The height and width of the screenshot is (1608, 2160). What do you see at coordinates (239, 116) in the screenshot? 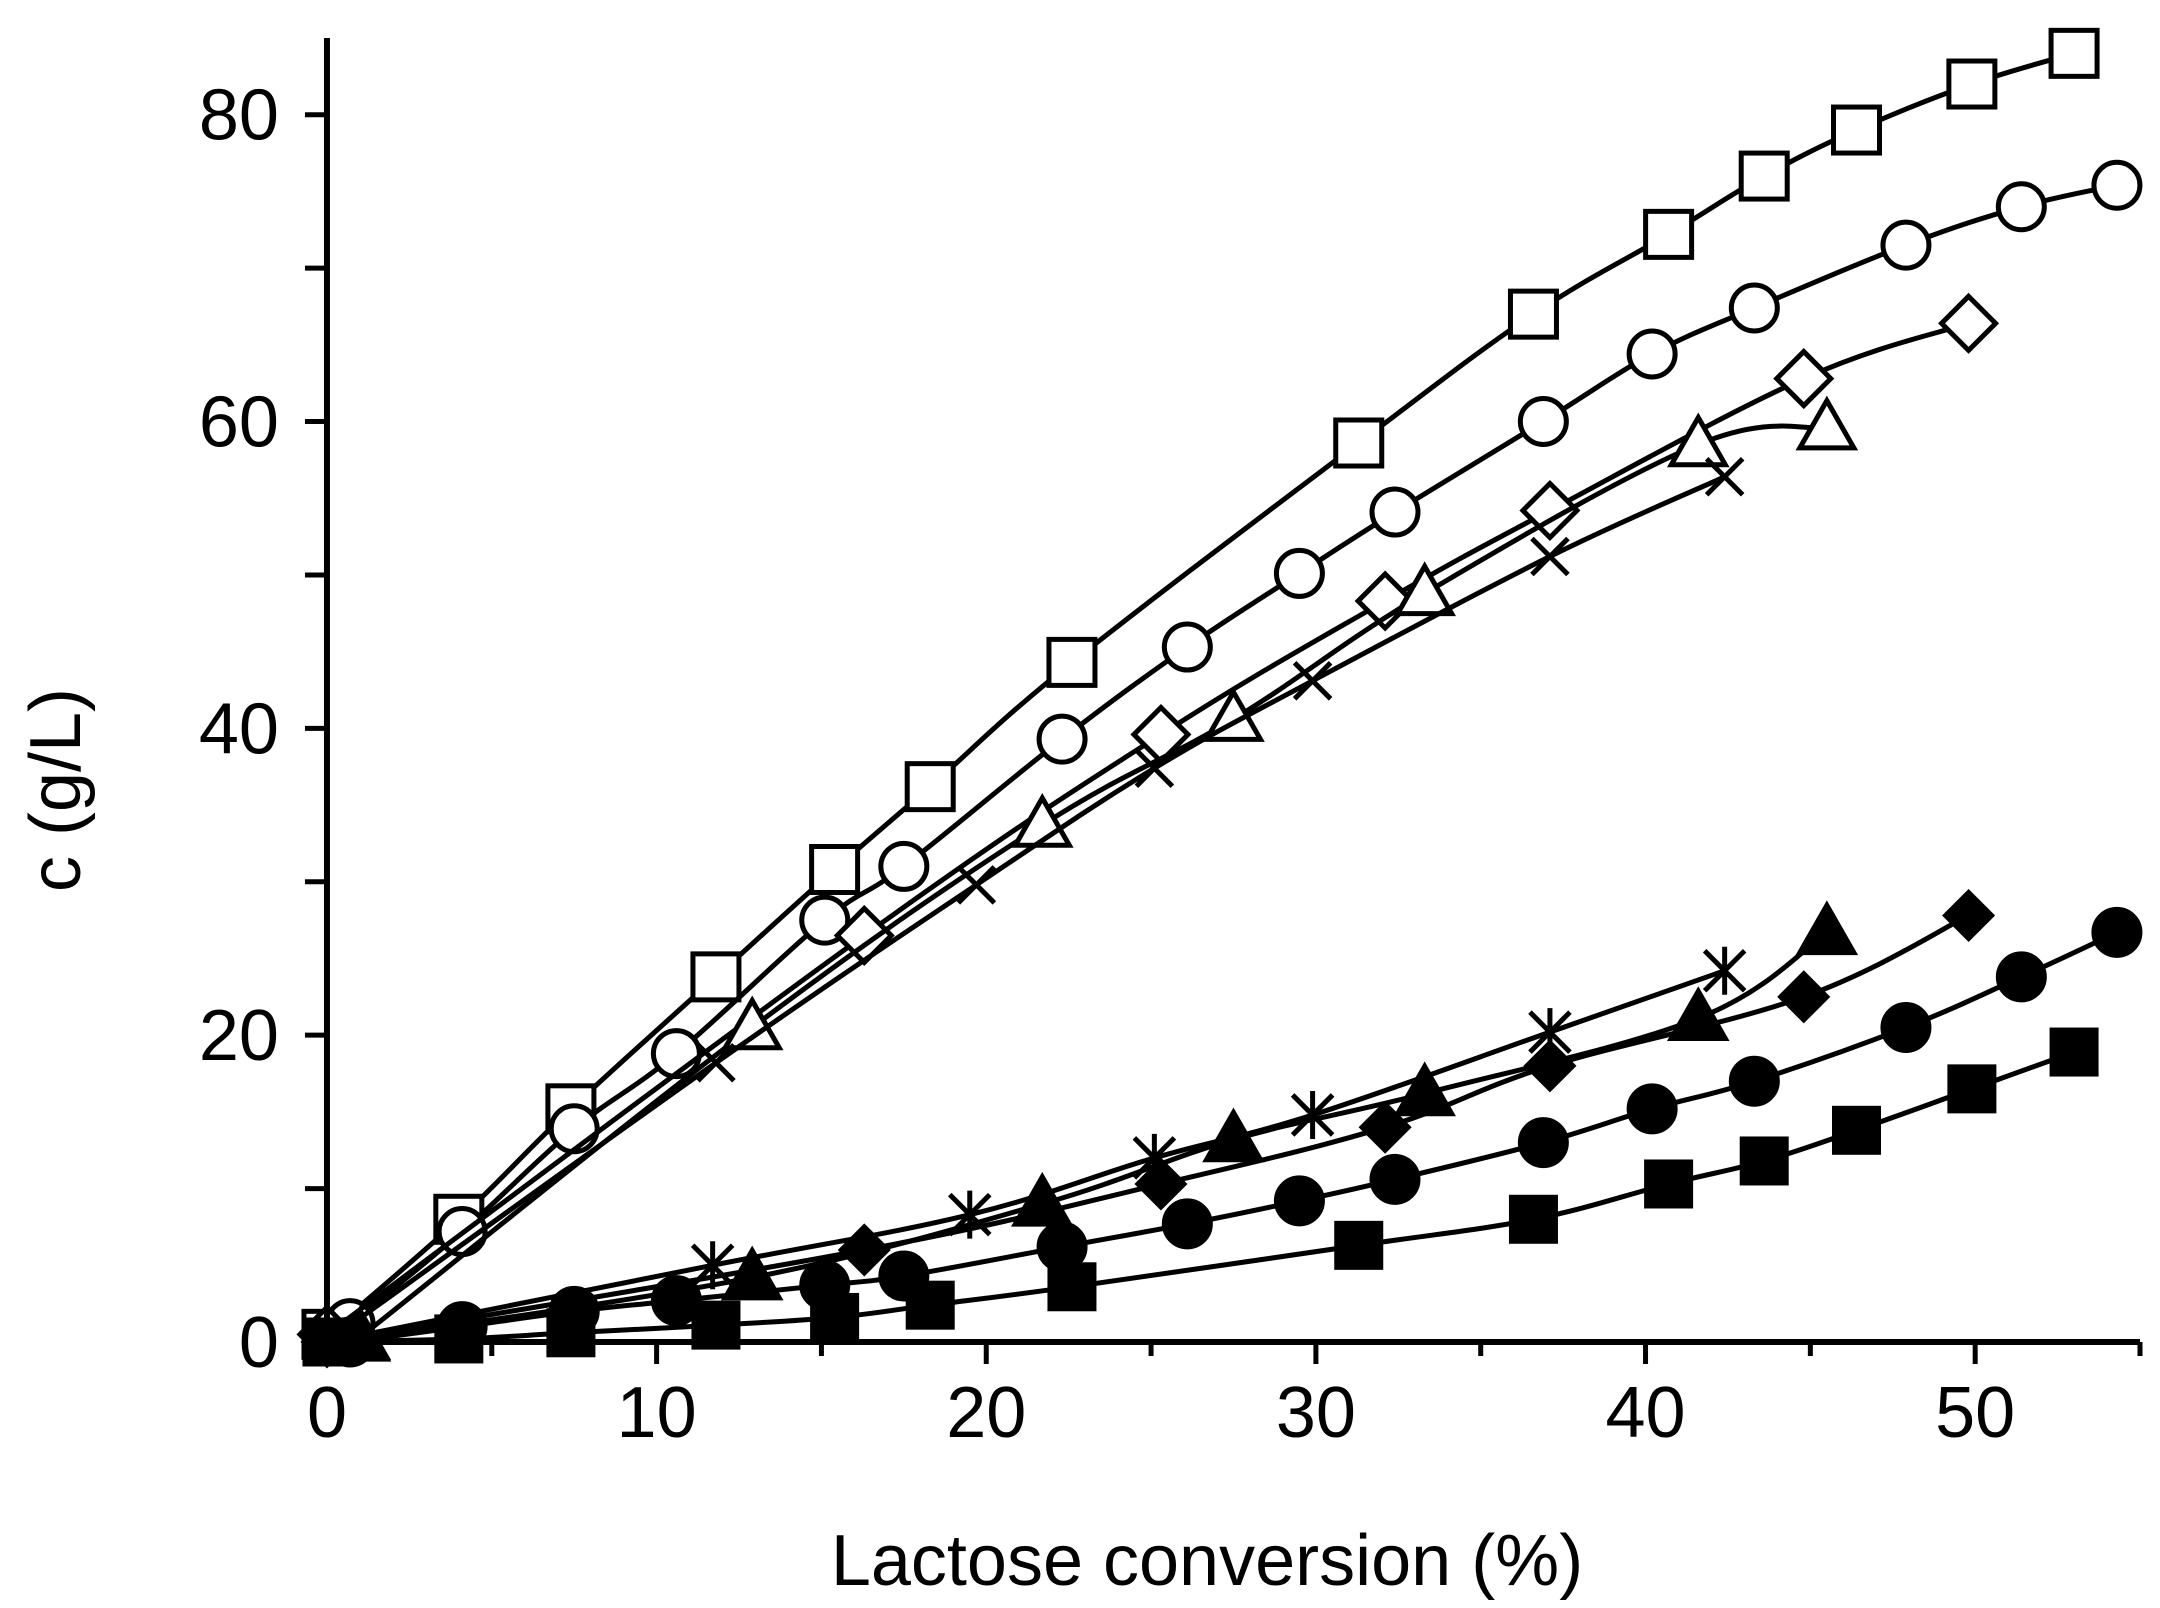
I see `y-tick-label: 80` at bounding box center [239, 116].